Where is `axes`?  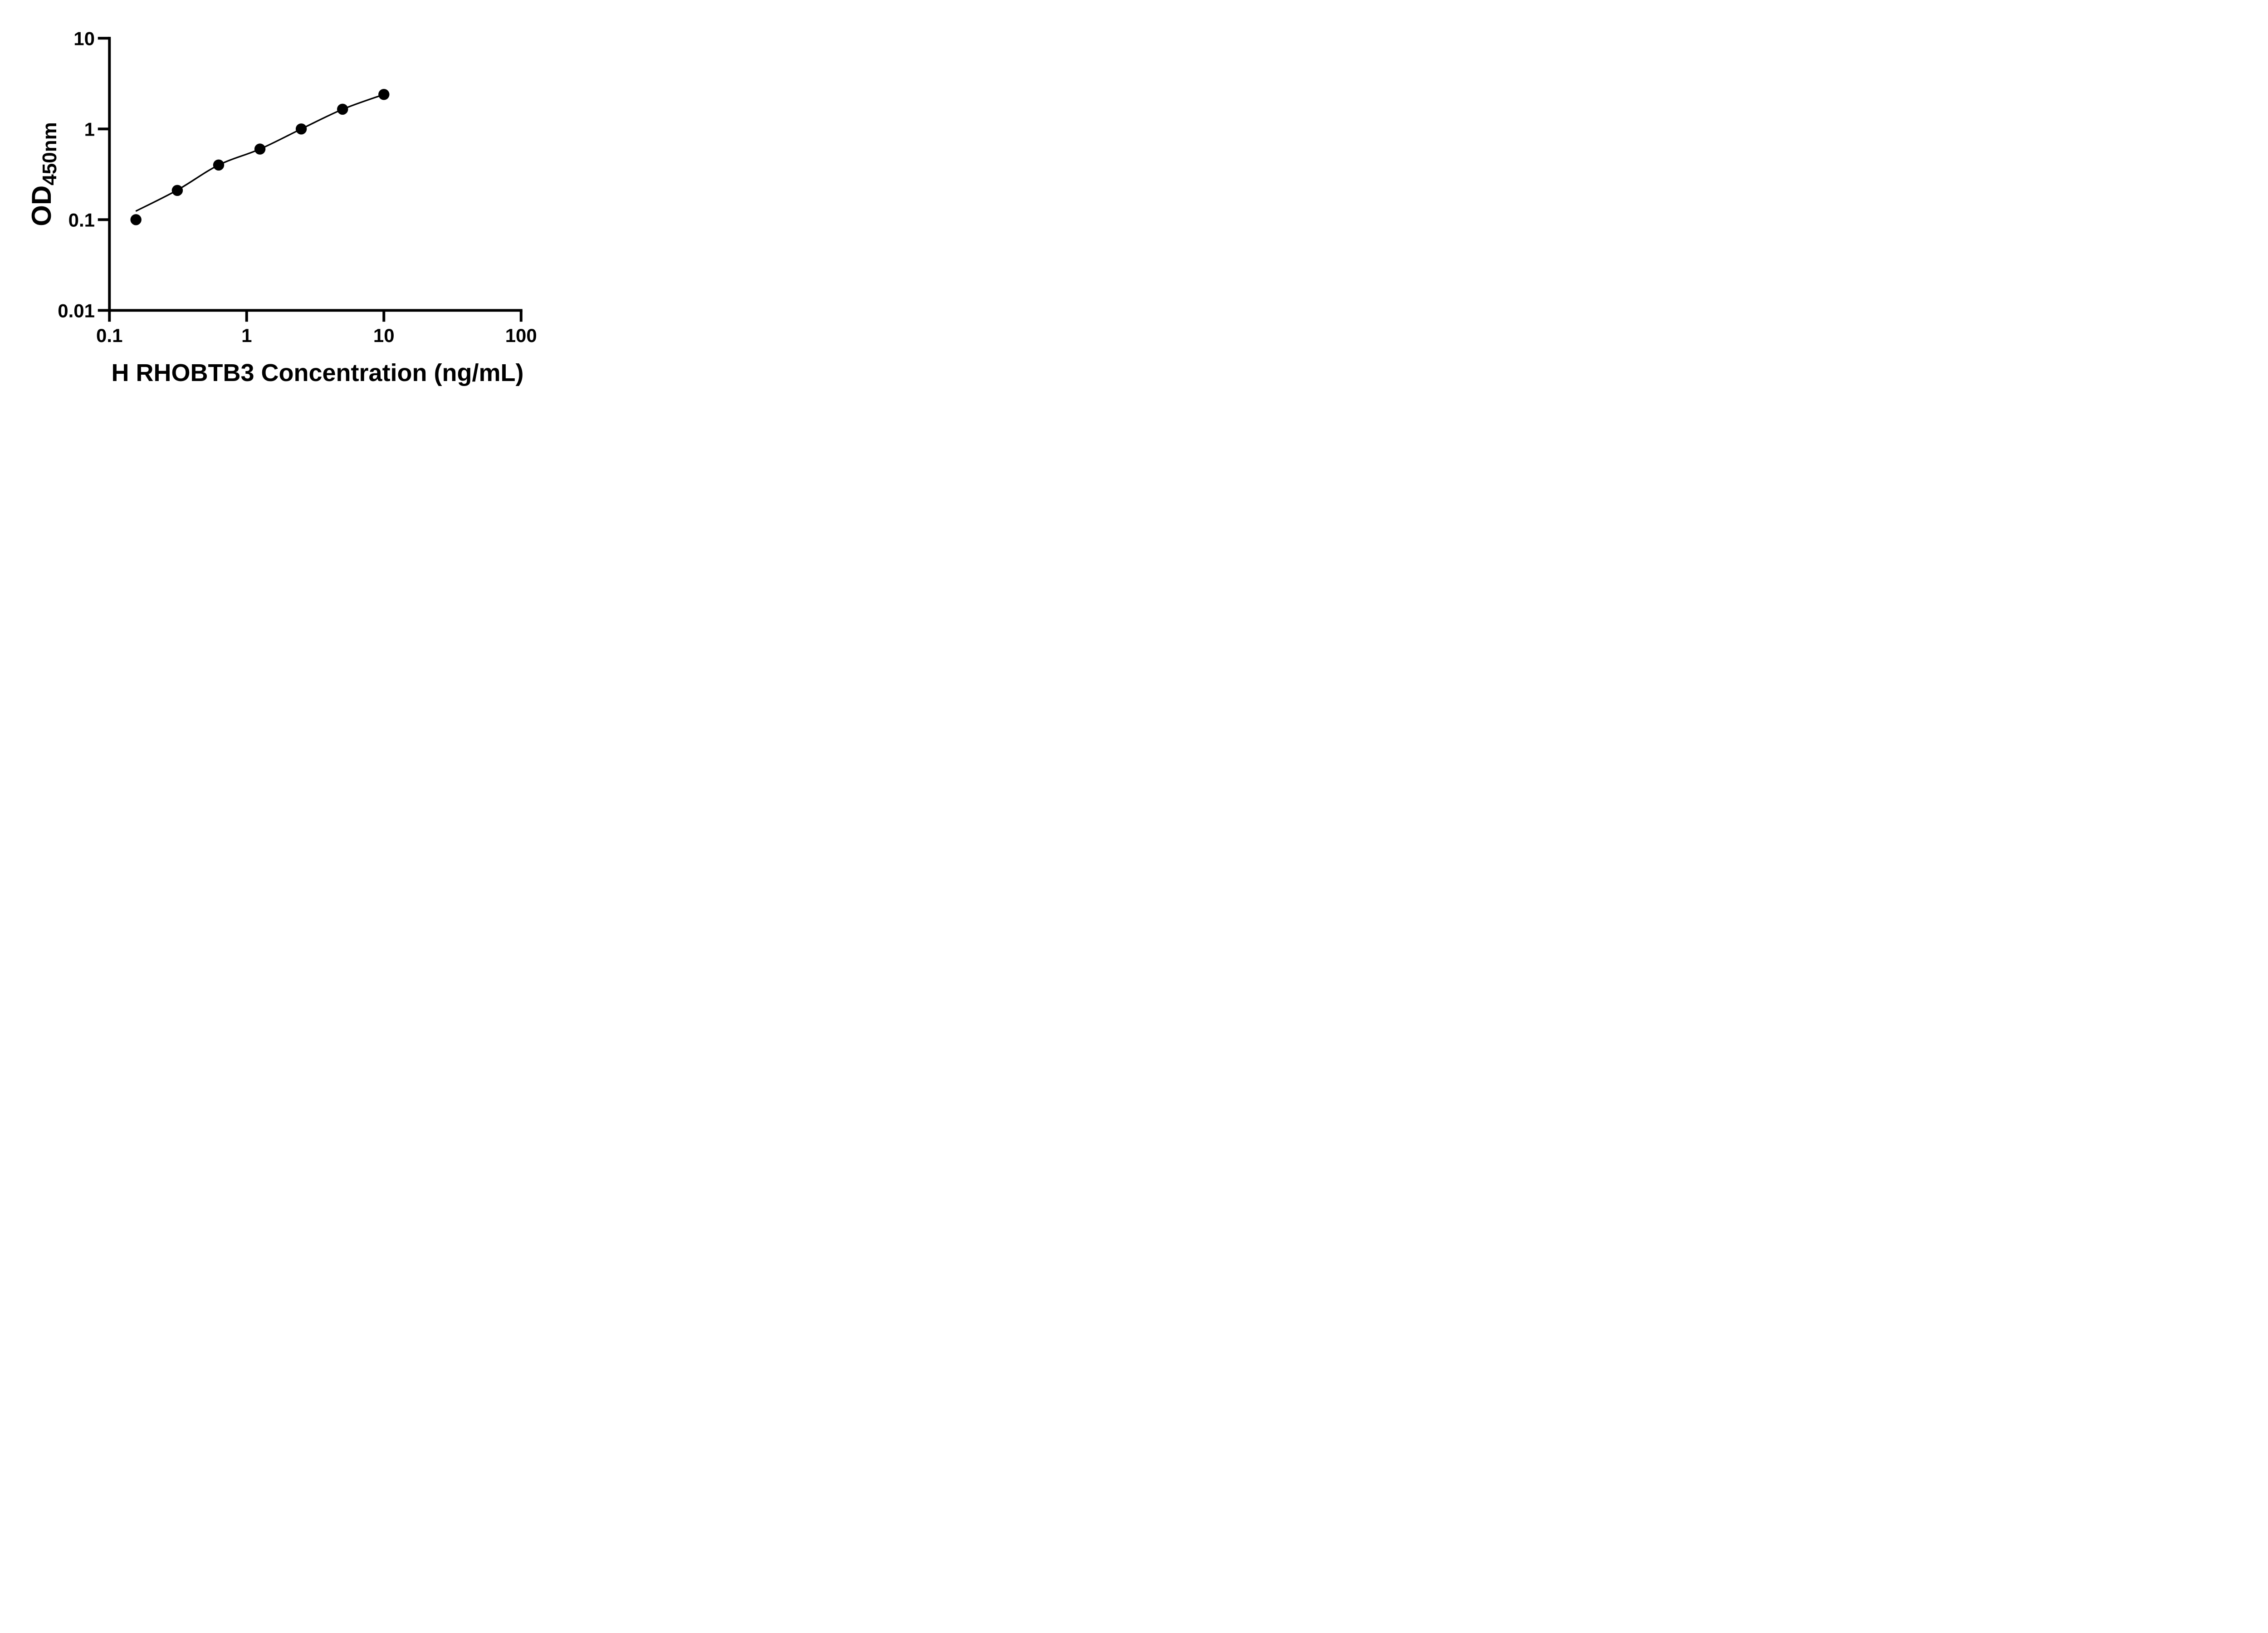 axes is located at coordinates (316, 174).